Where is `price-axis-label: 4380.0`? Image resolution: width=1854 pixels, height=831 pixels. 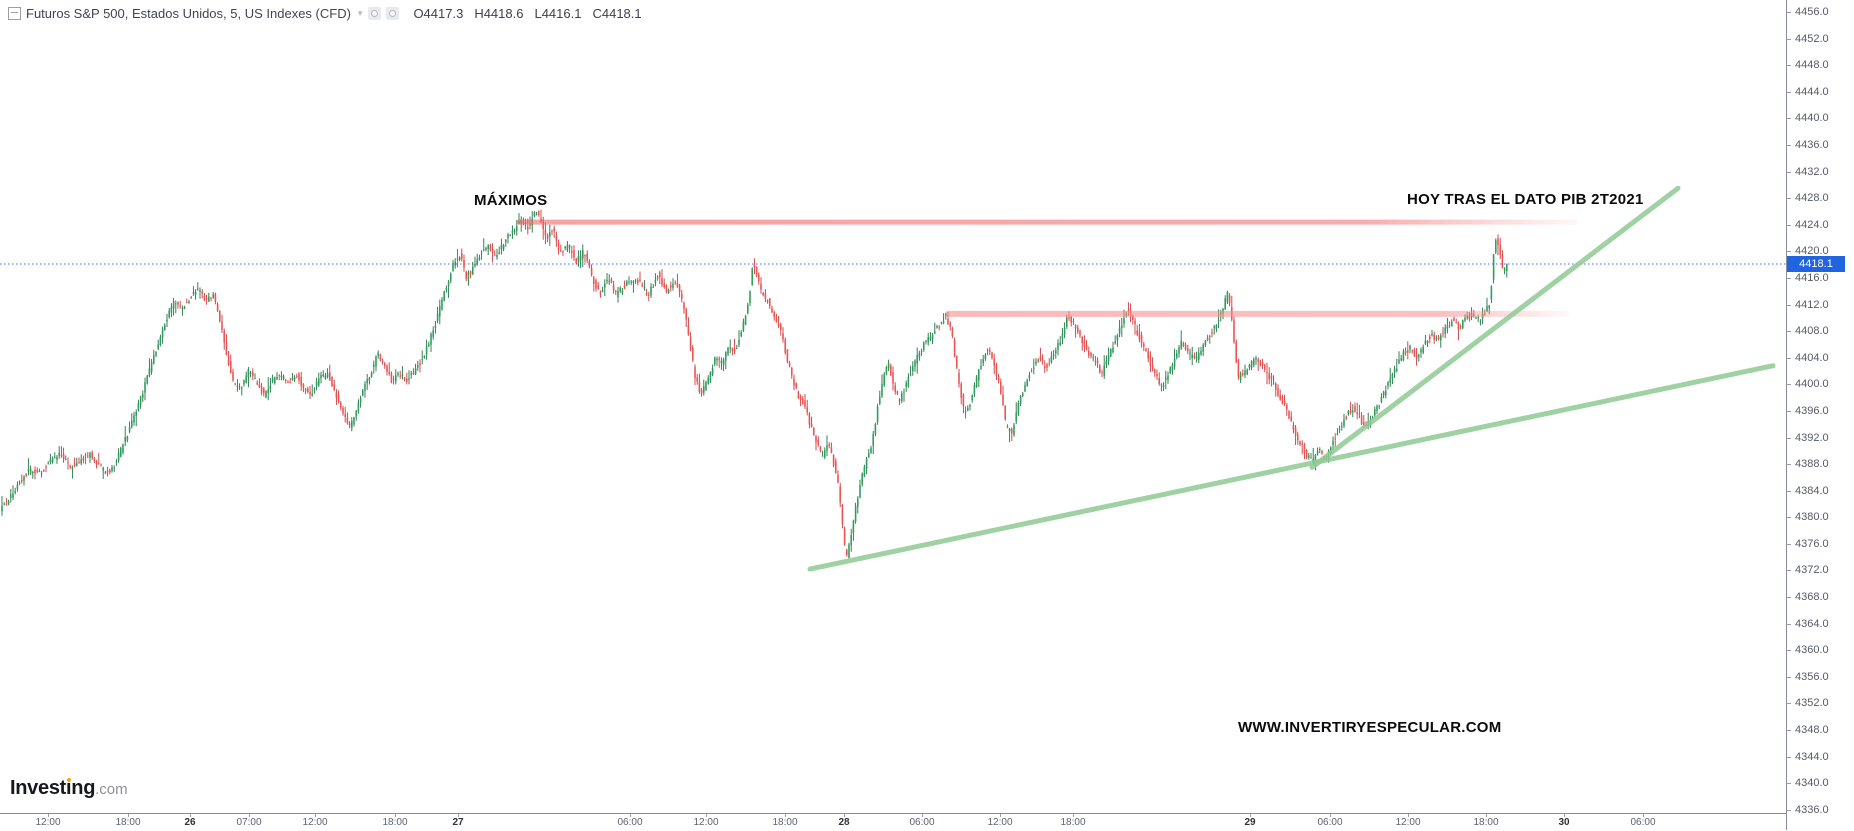 price-axis-label: 4380.0 is located at coordinates (1812, 517).